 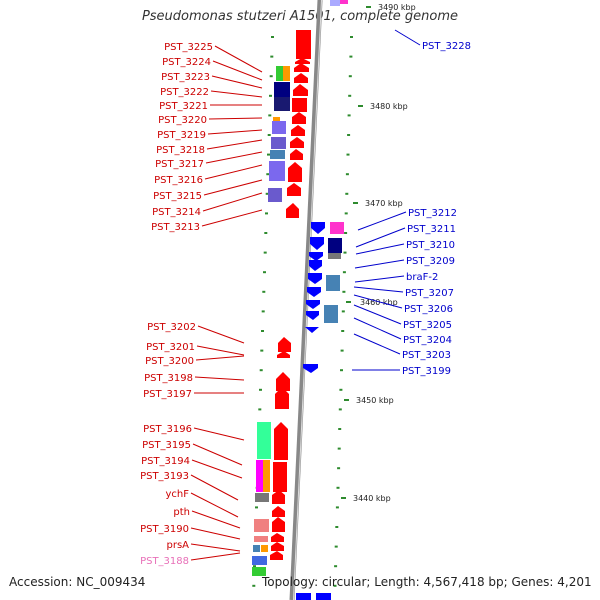 I want to click on gene-label: PST_3216, so click(x=178, y=180).